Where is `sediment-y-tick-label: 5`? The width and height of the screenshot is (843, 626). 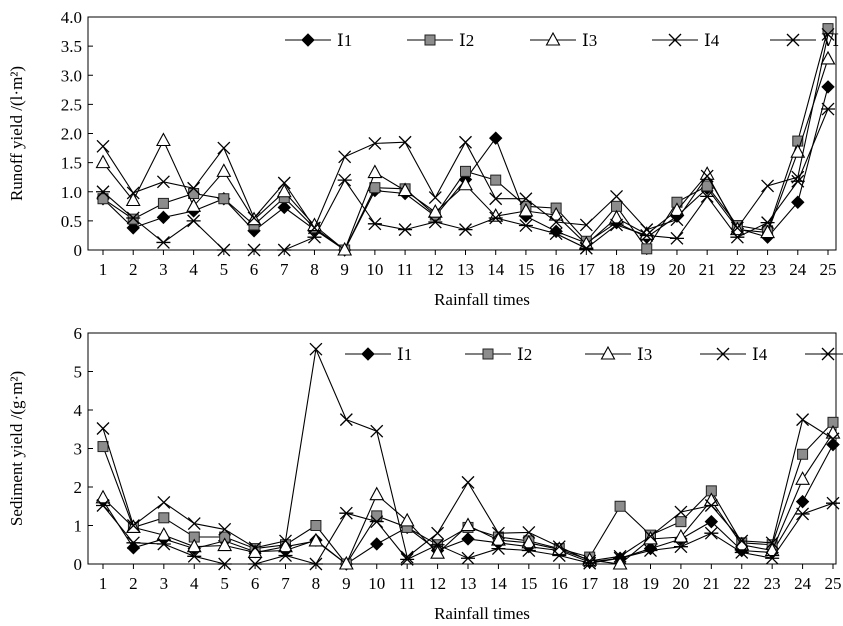 sediment-y-tick-label: 5 is located at coordinates (78, 372).